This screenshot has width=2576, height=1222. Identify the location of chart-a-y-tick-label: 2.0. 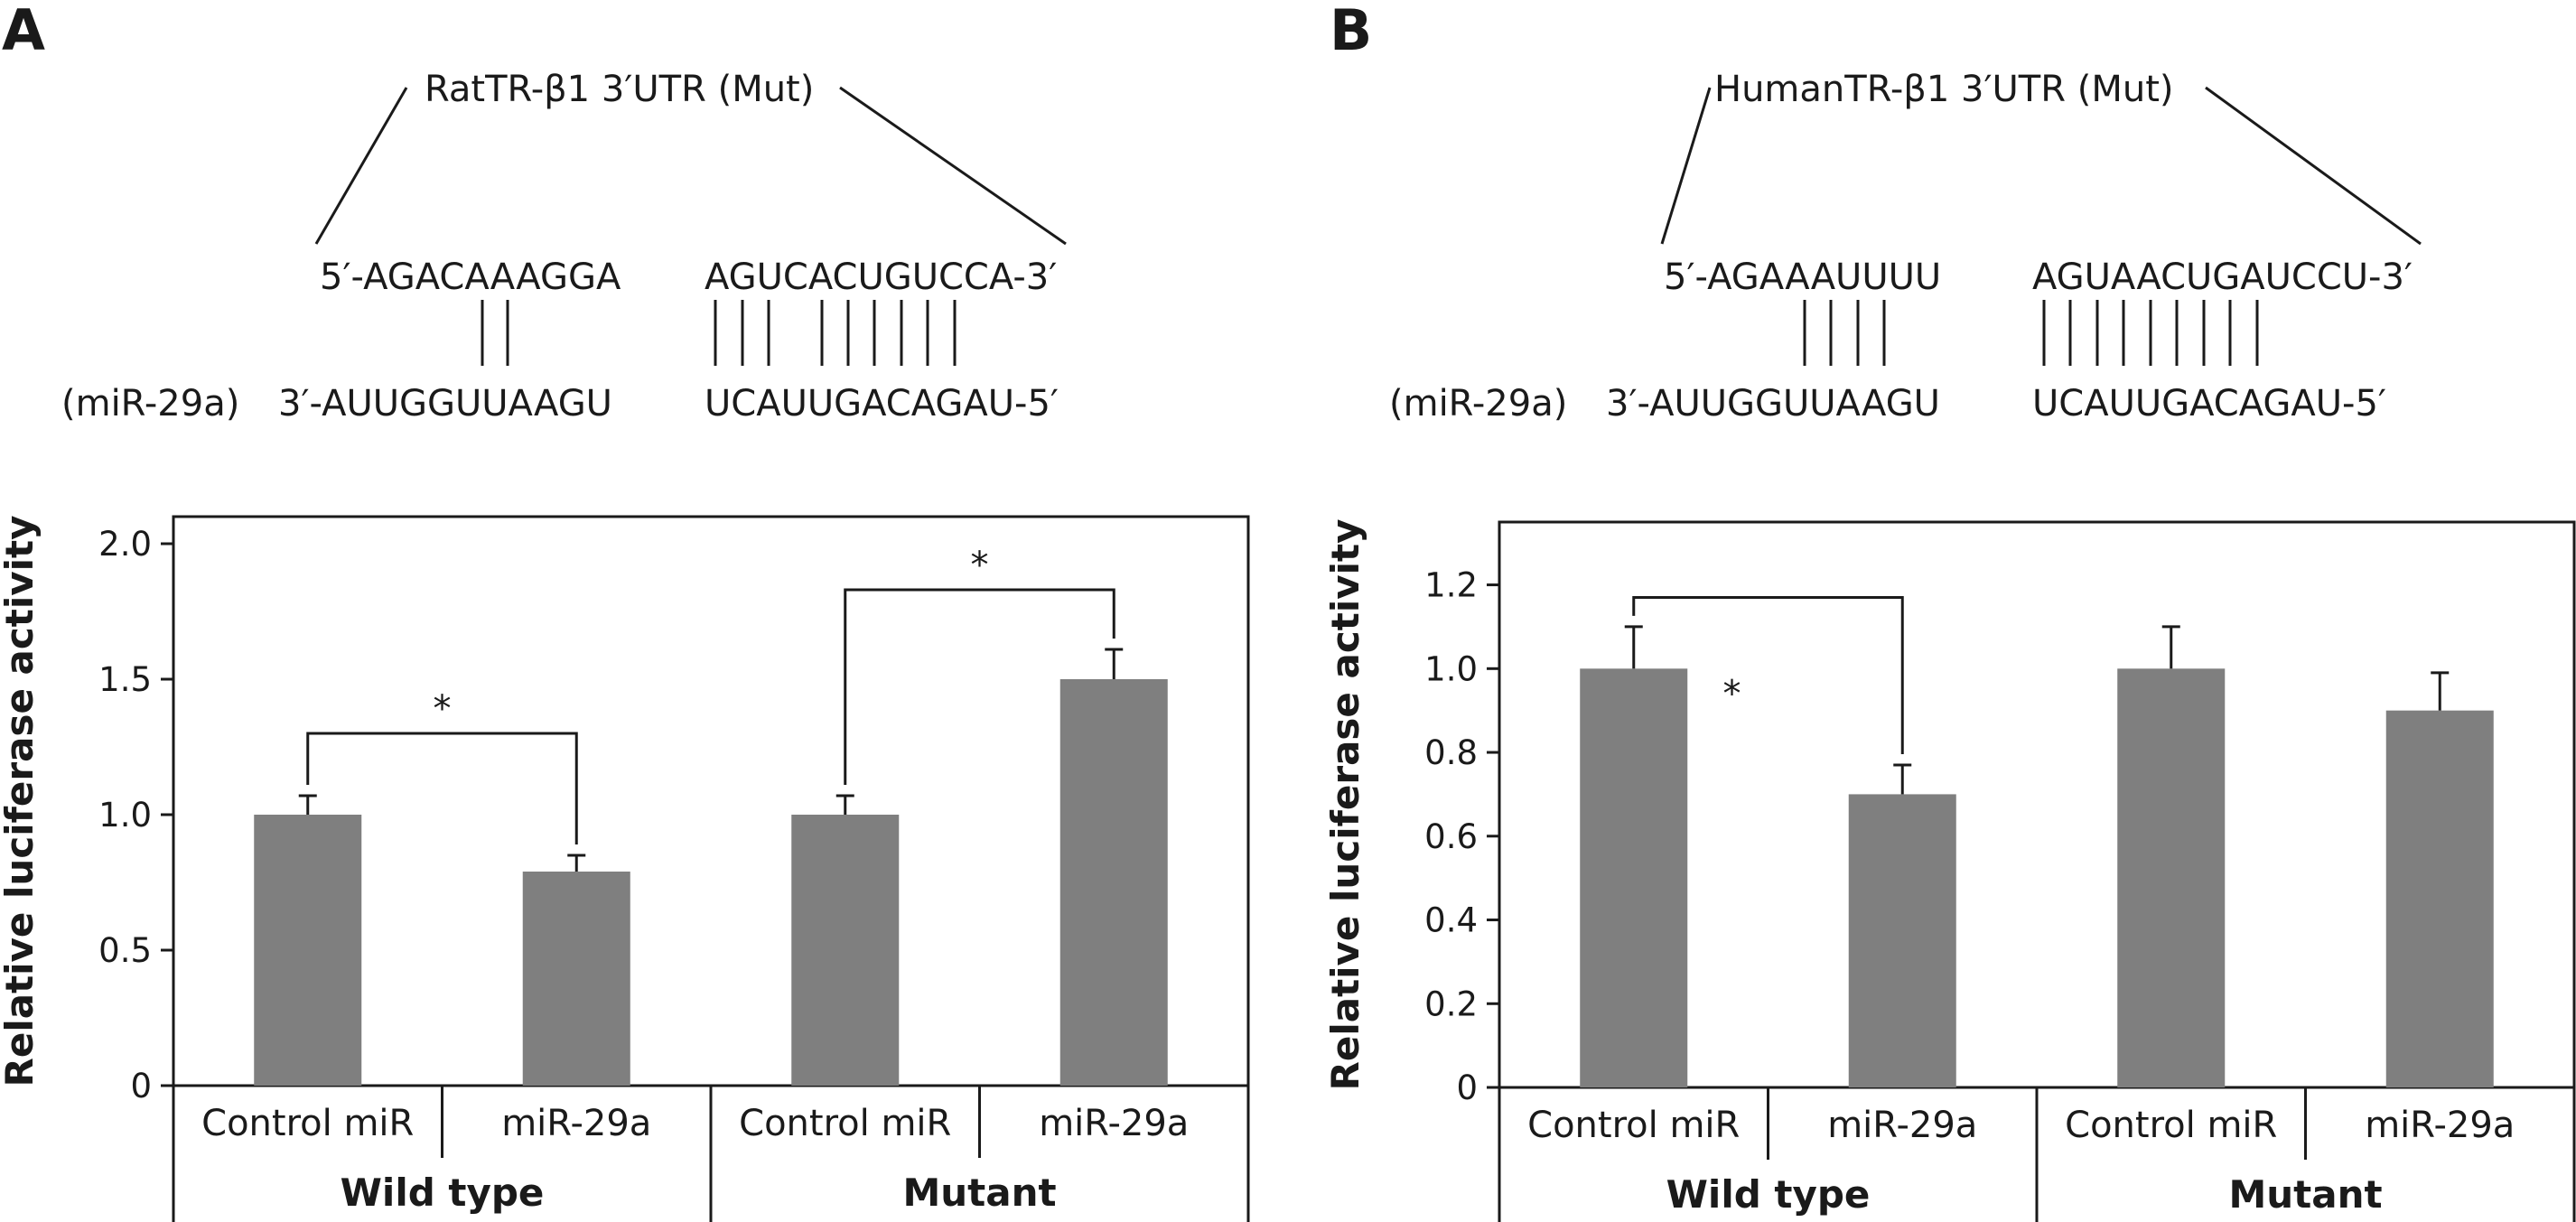
(125, 544).